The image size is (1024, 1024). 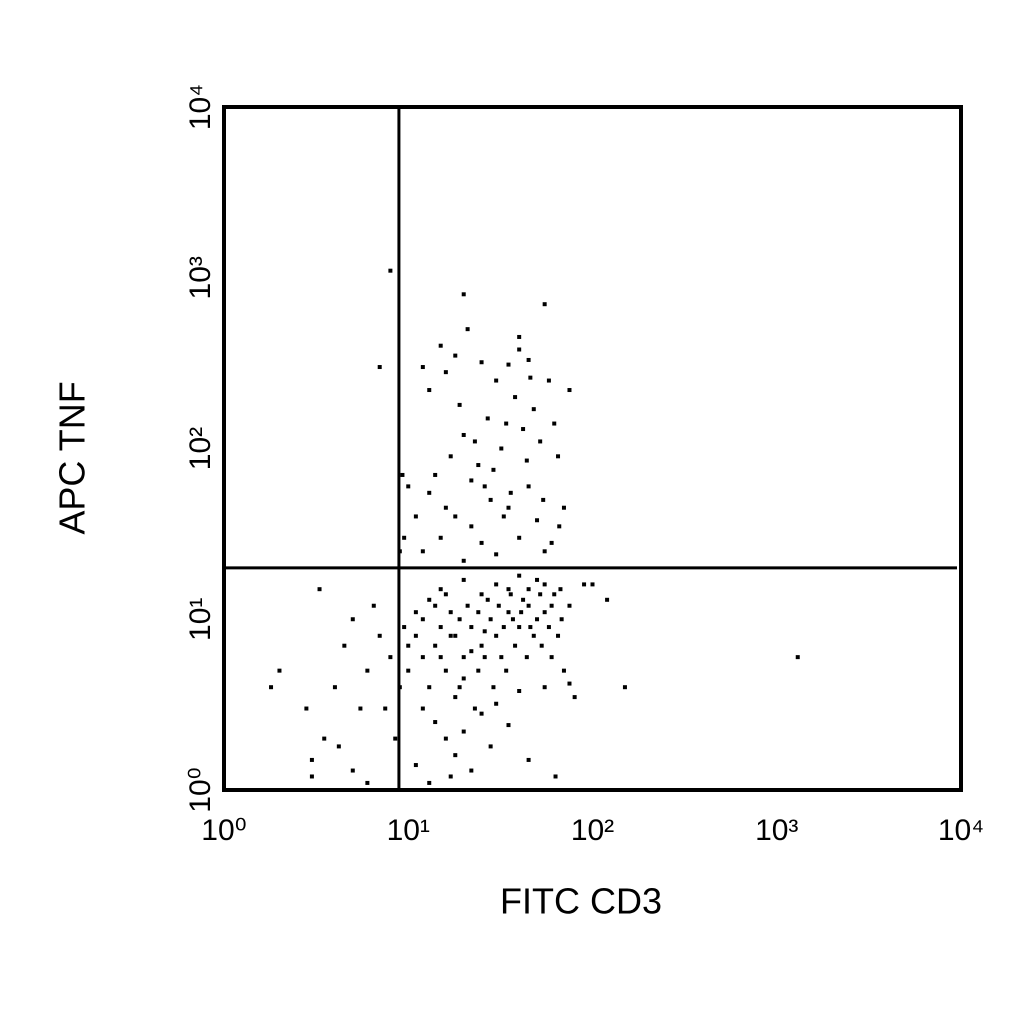 What do you see at coordinates (200, 448) in the screenshot?
I see `y-tick-label: 10²` at bounding box center [200, 448].